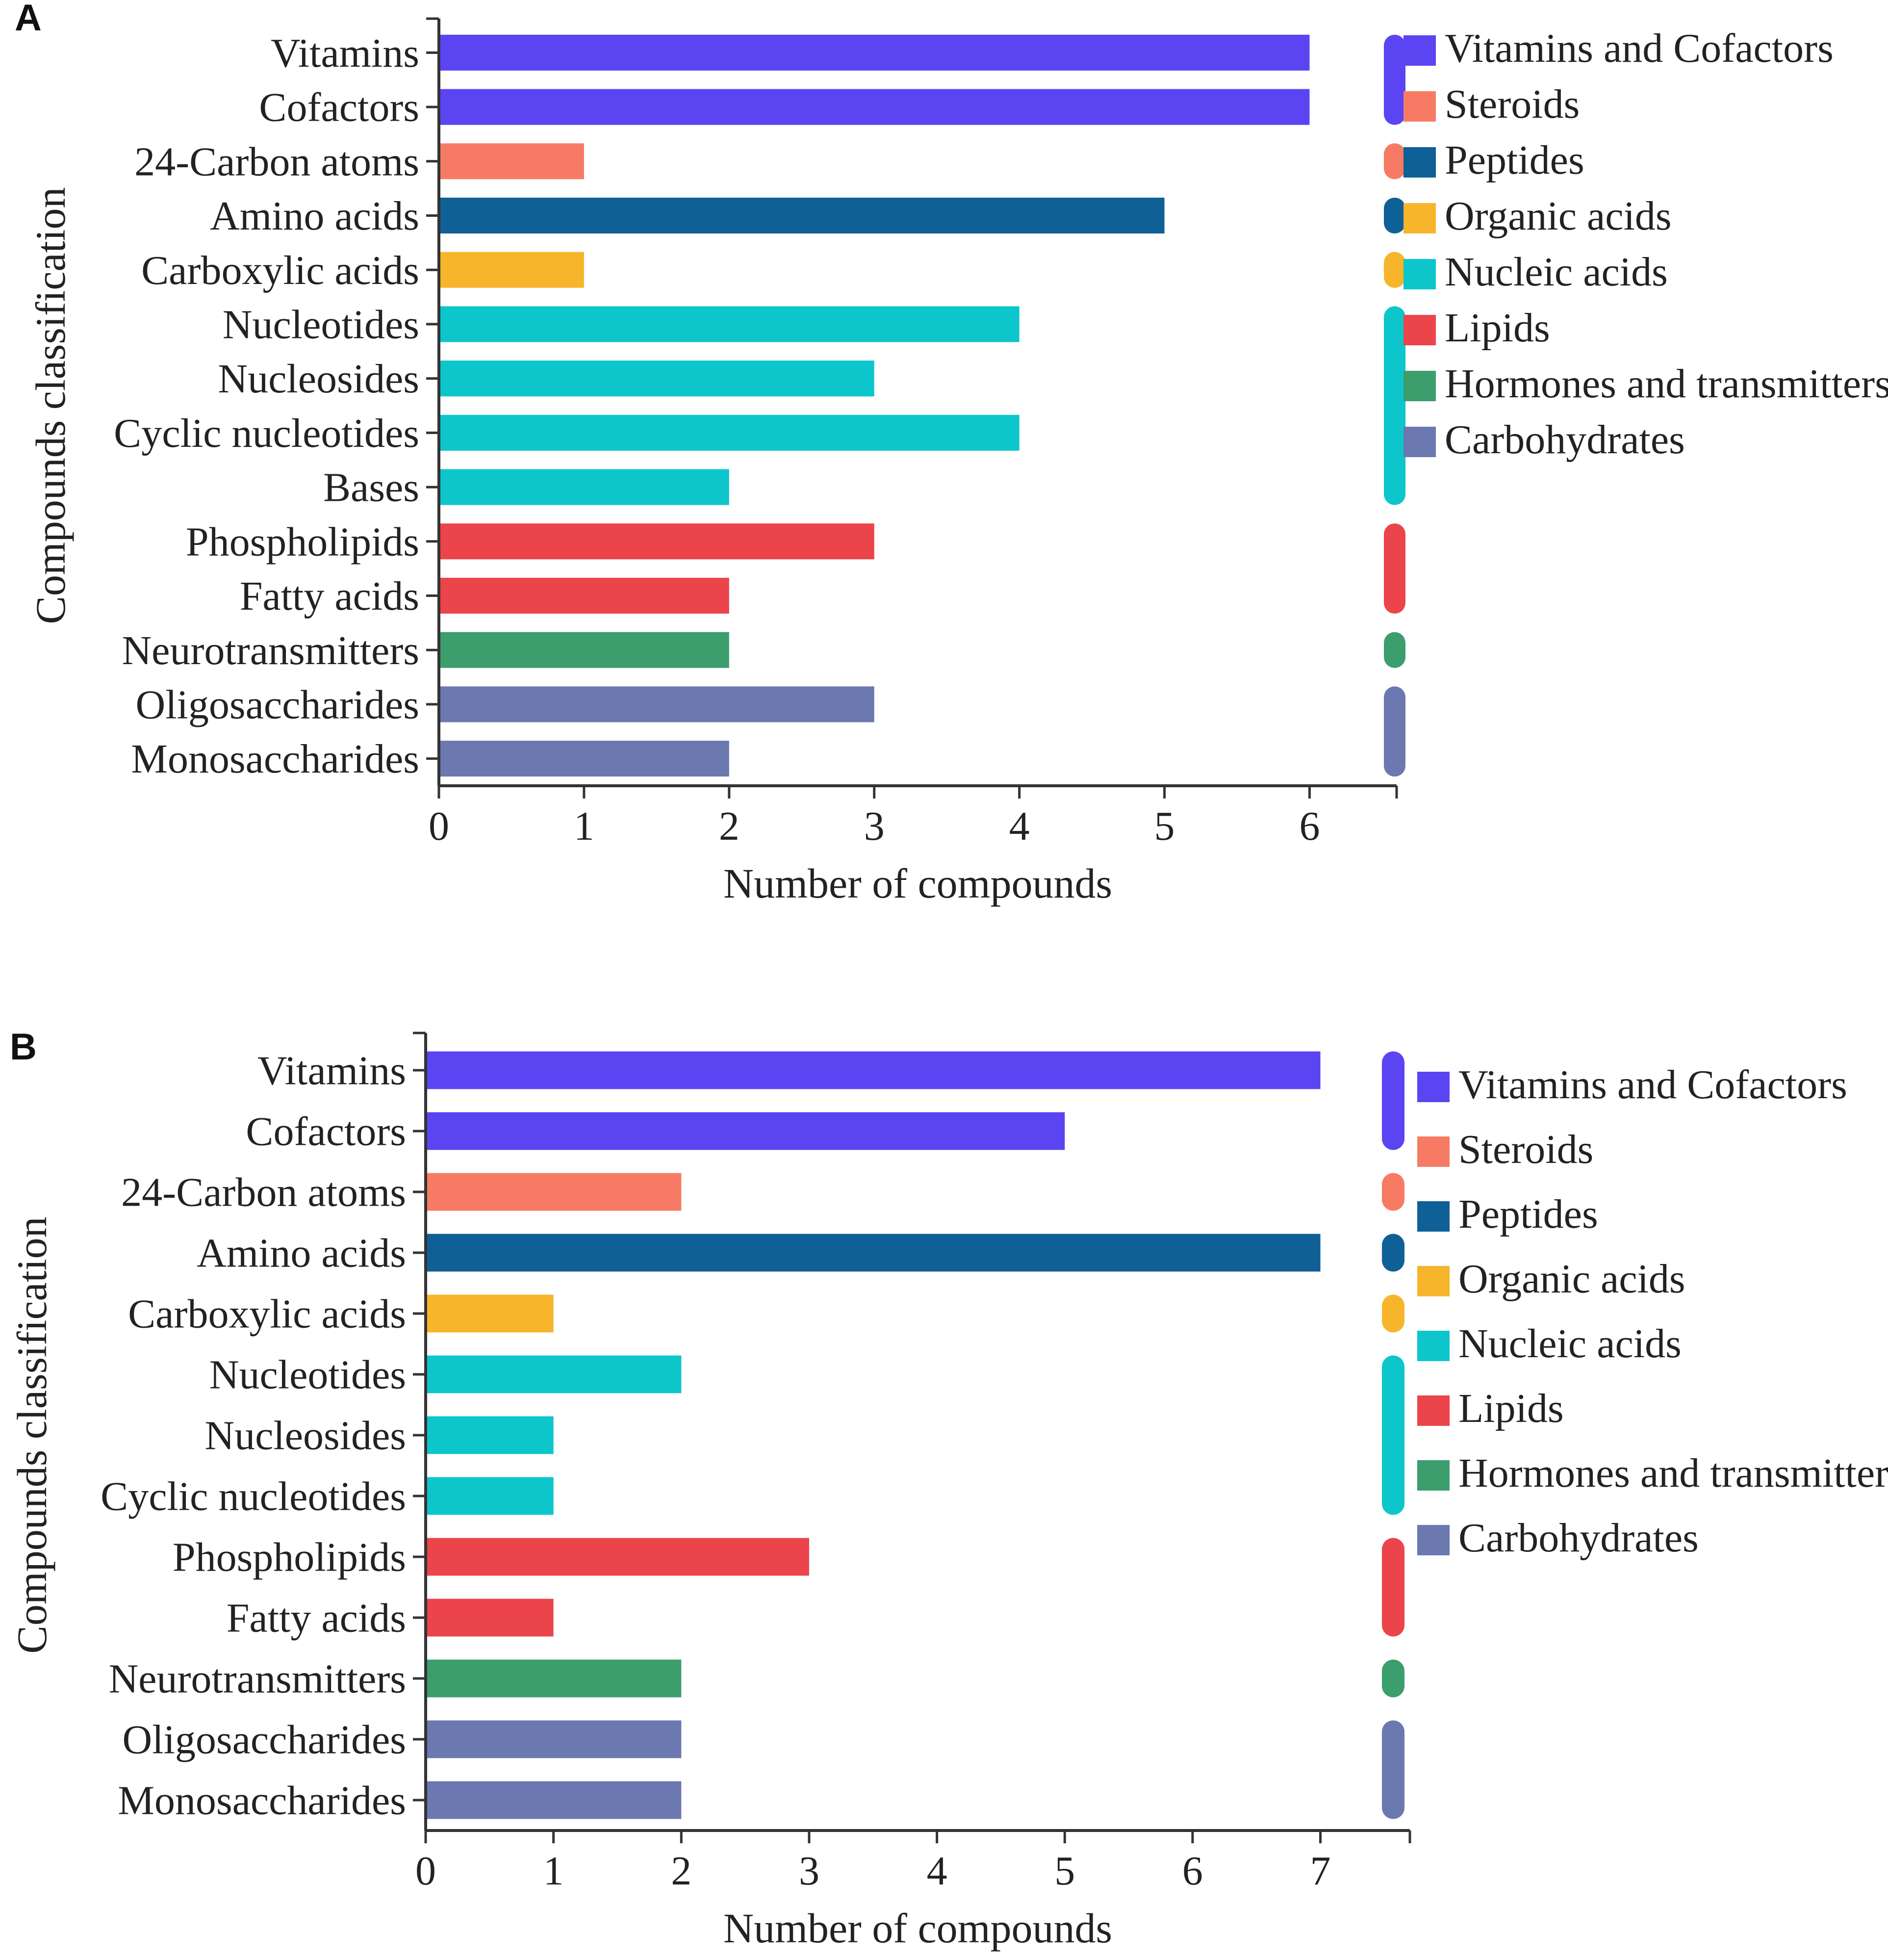 This screenshot has width=1888, height=1960. What do you see at coordinates (553, 1871) in the screenshot?
I see `x-tick-label: 1` at bounding box center [553, 1871].